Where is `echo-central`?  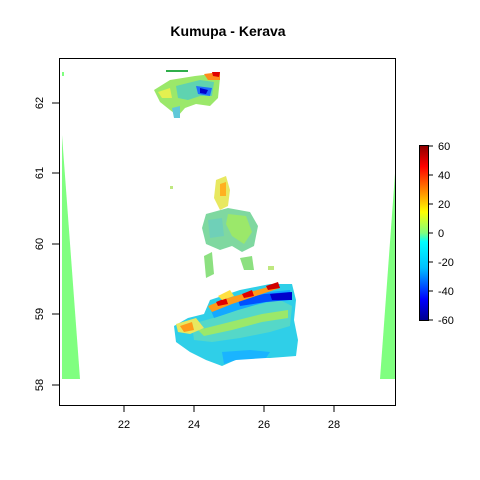
echo-central is located at coordinates (238, 243).